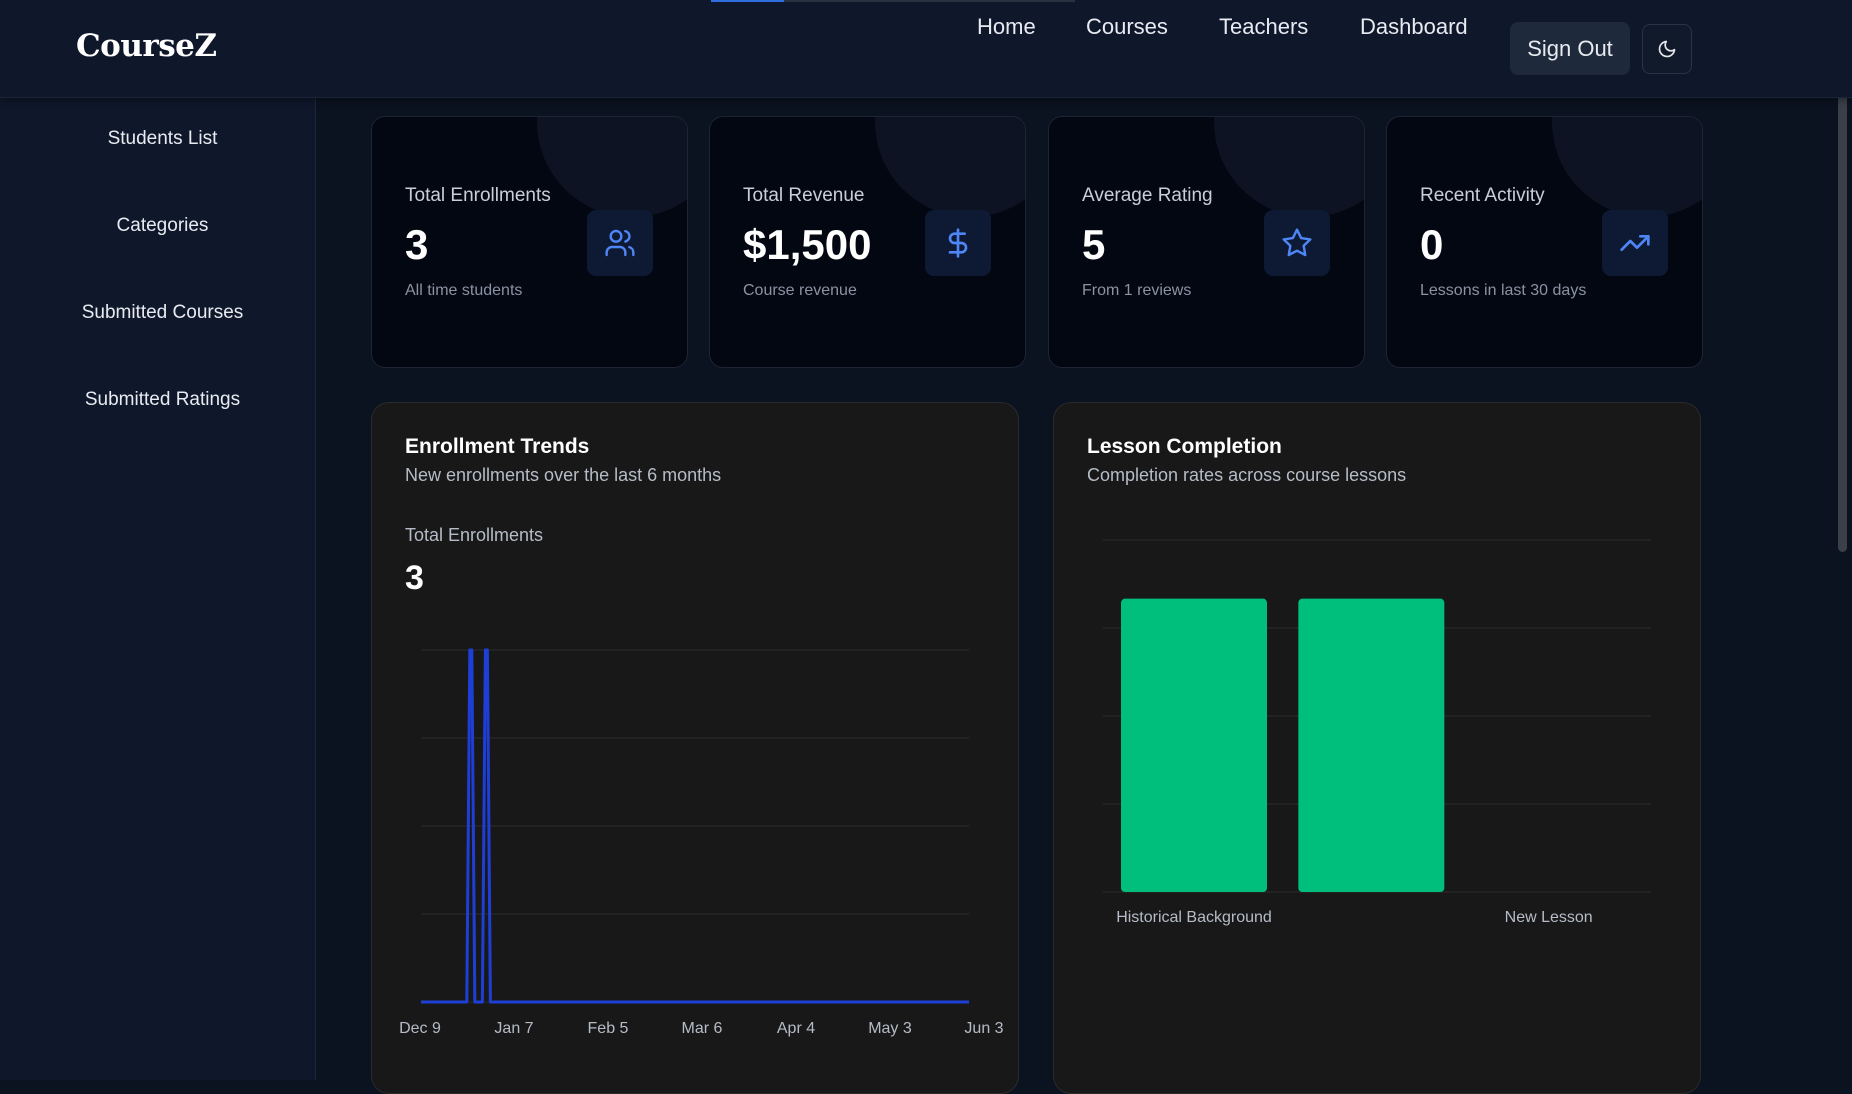 The image size is (1852, 1094). What do you see at coordinates (1247, 475) in the screenshot?
I see `chart-subtitle: Completion rates across course lessons` at bounding box center [1247, 475].